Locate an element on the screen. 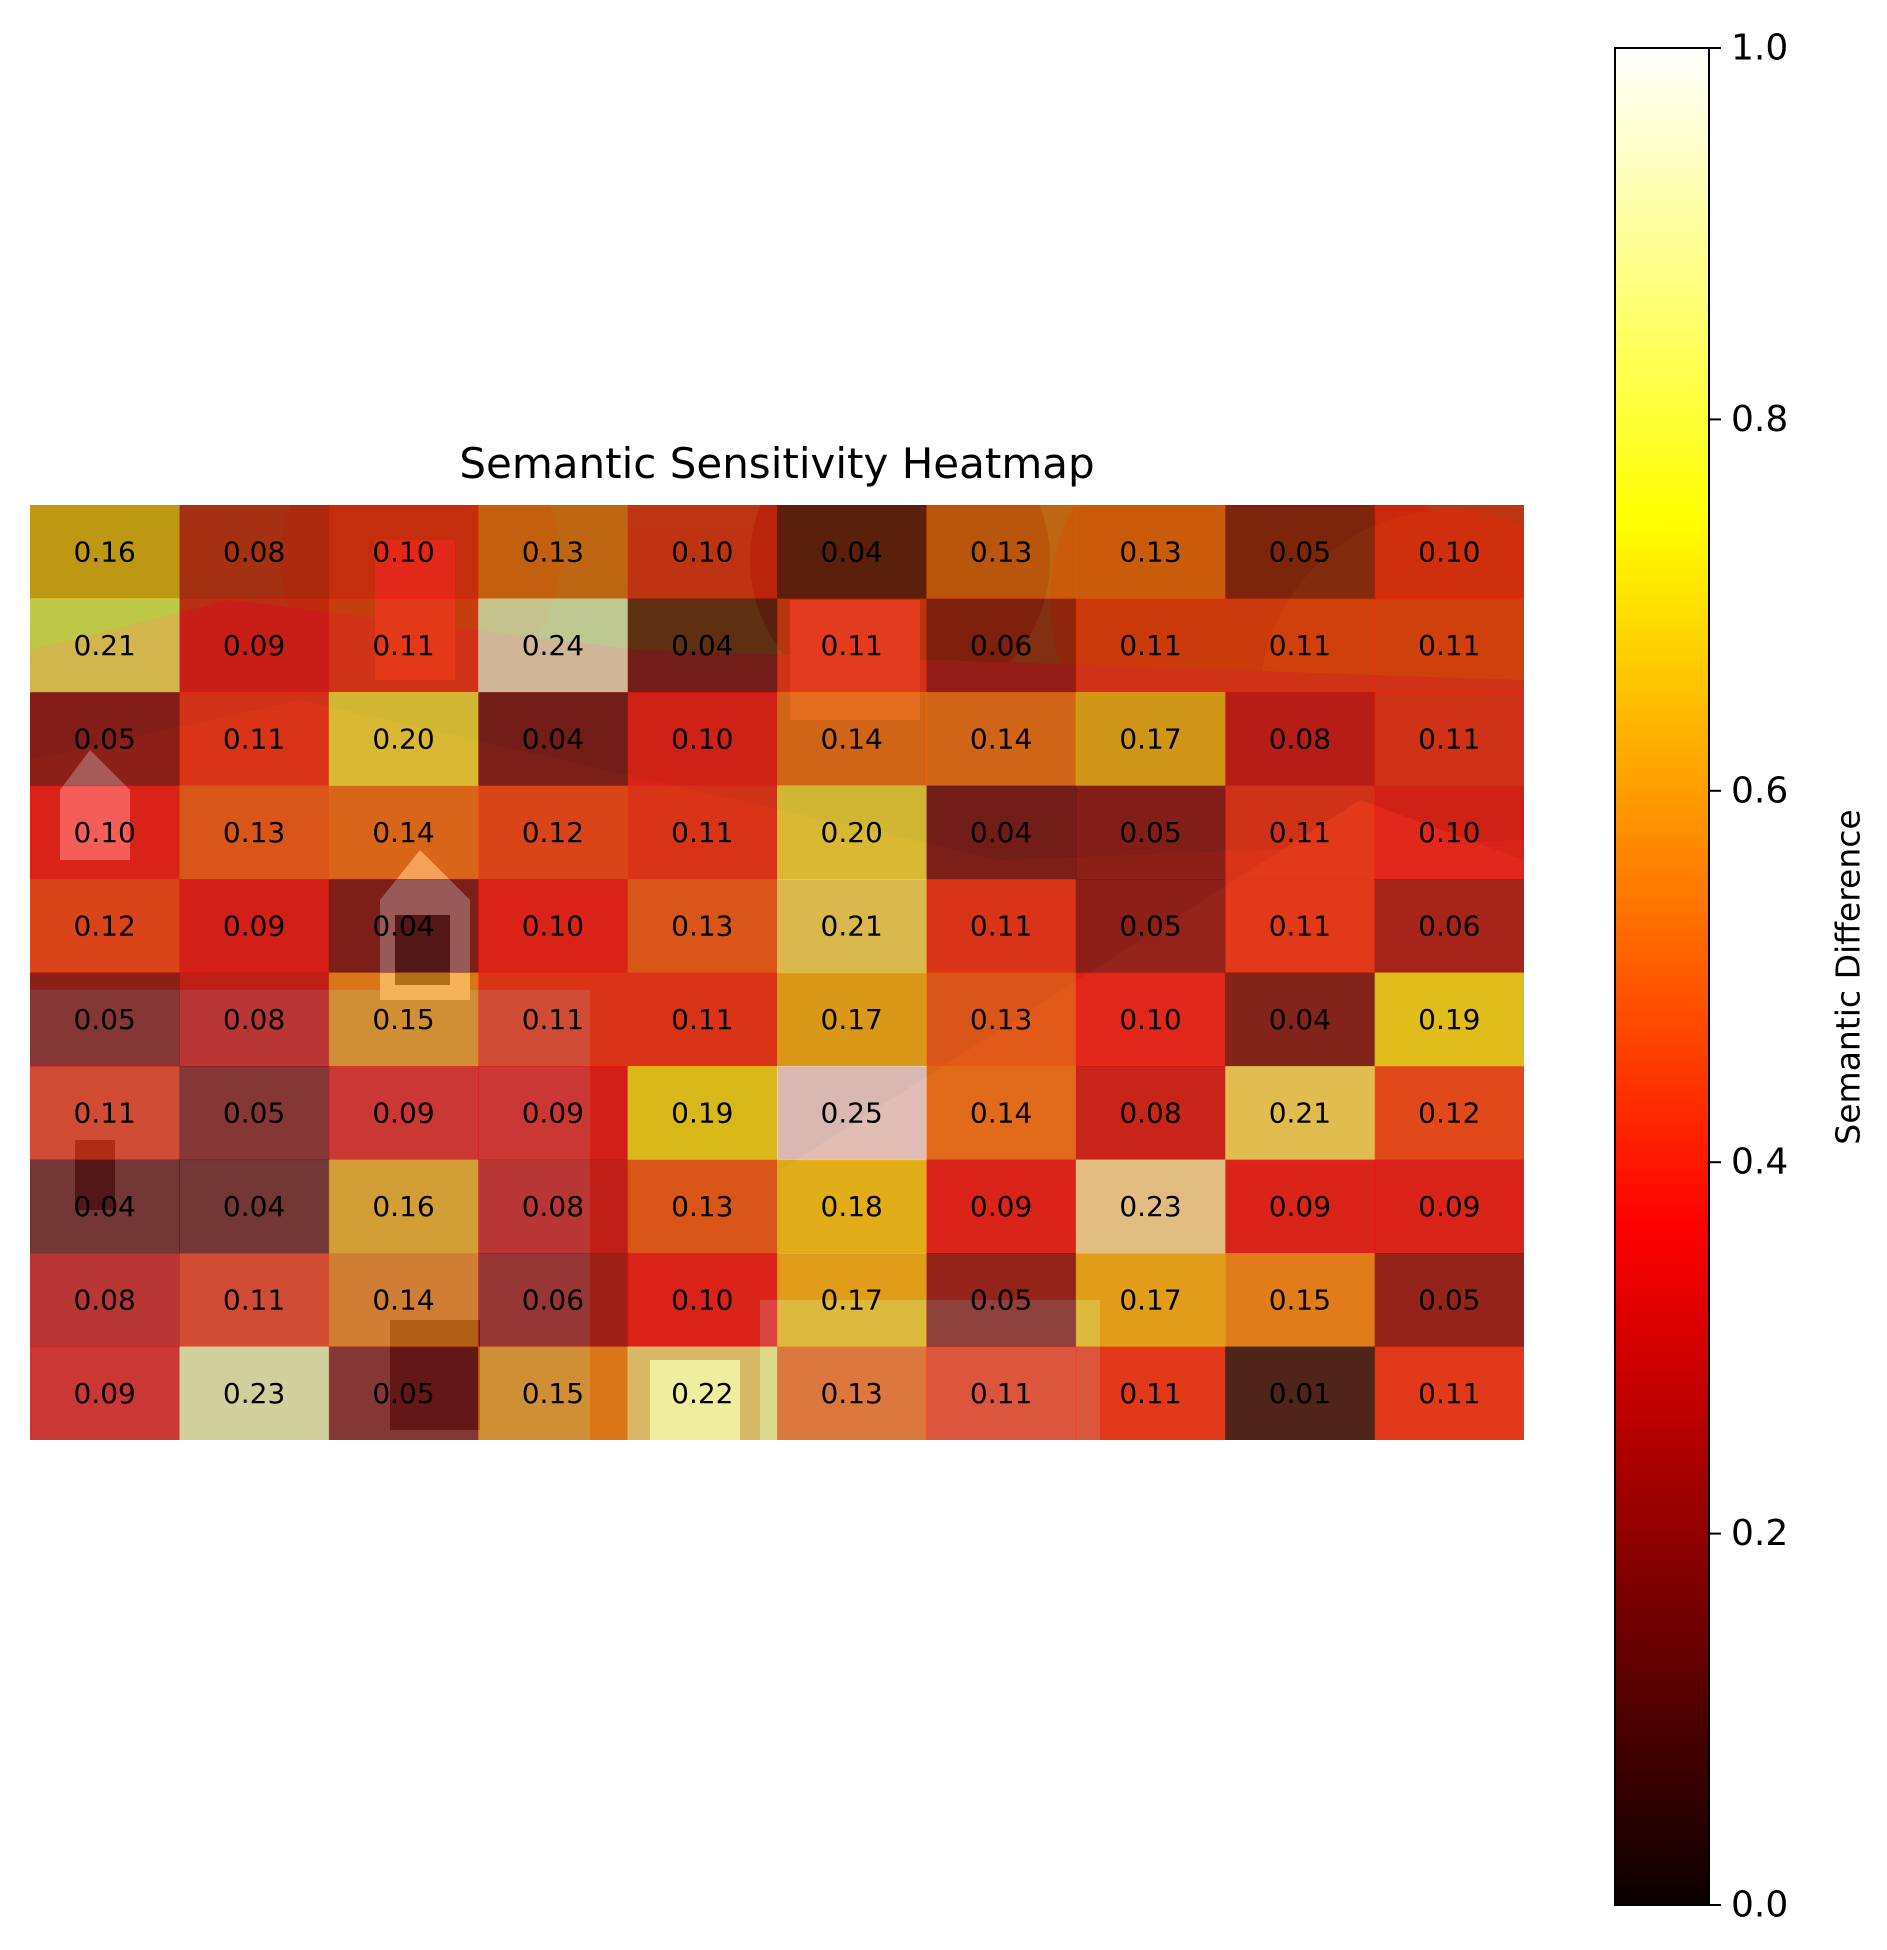 The width and height of the screenshot is (1887, 1950). heatmap-cell-label: 0.01 is located at coordinates (1300, 1393).